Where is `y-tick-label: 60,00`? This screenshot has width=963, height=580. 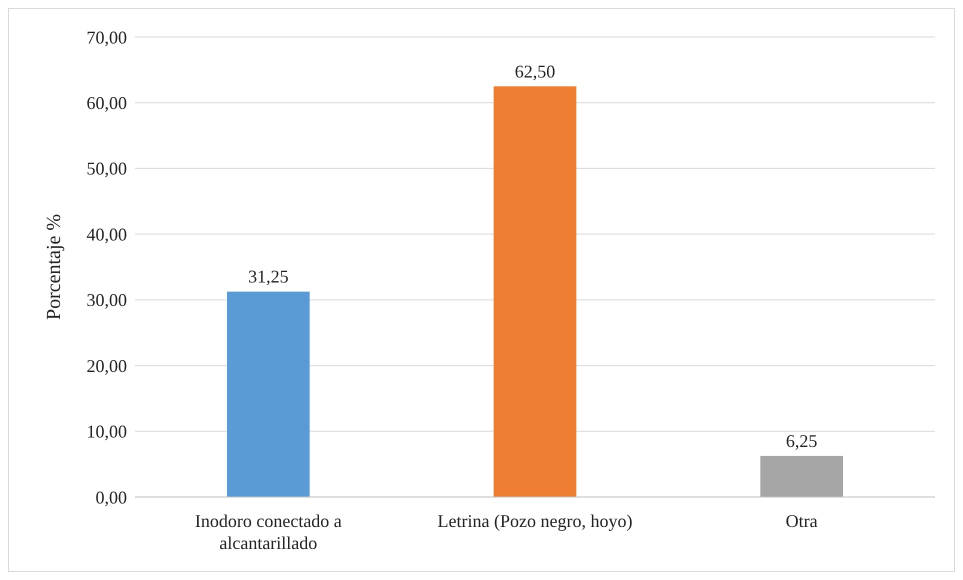 y-tick-label: 60,00 is located at coordinates (106, 103).